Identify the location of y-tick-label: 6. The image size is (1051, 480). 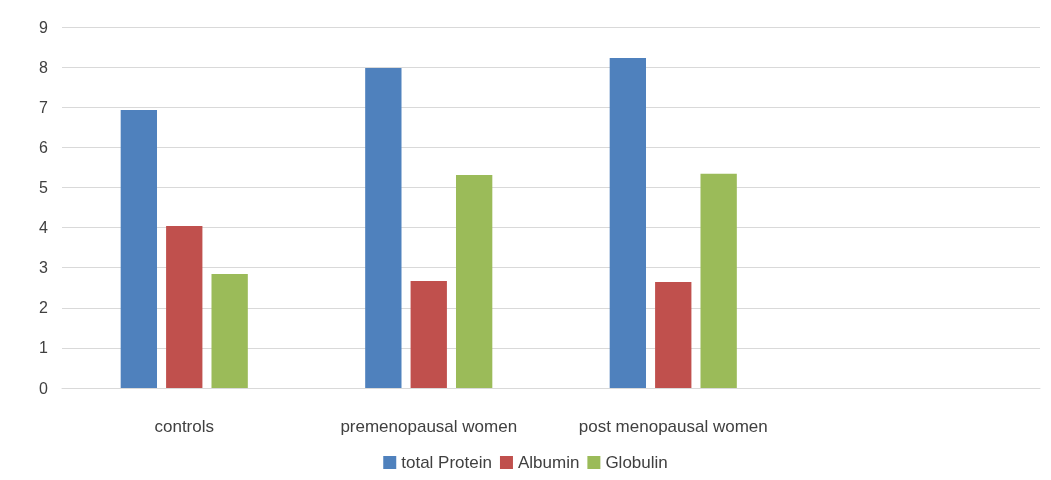
(44, 147).